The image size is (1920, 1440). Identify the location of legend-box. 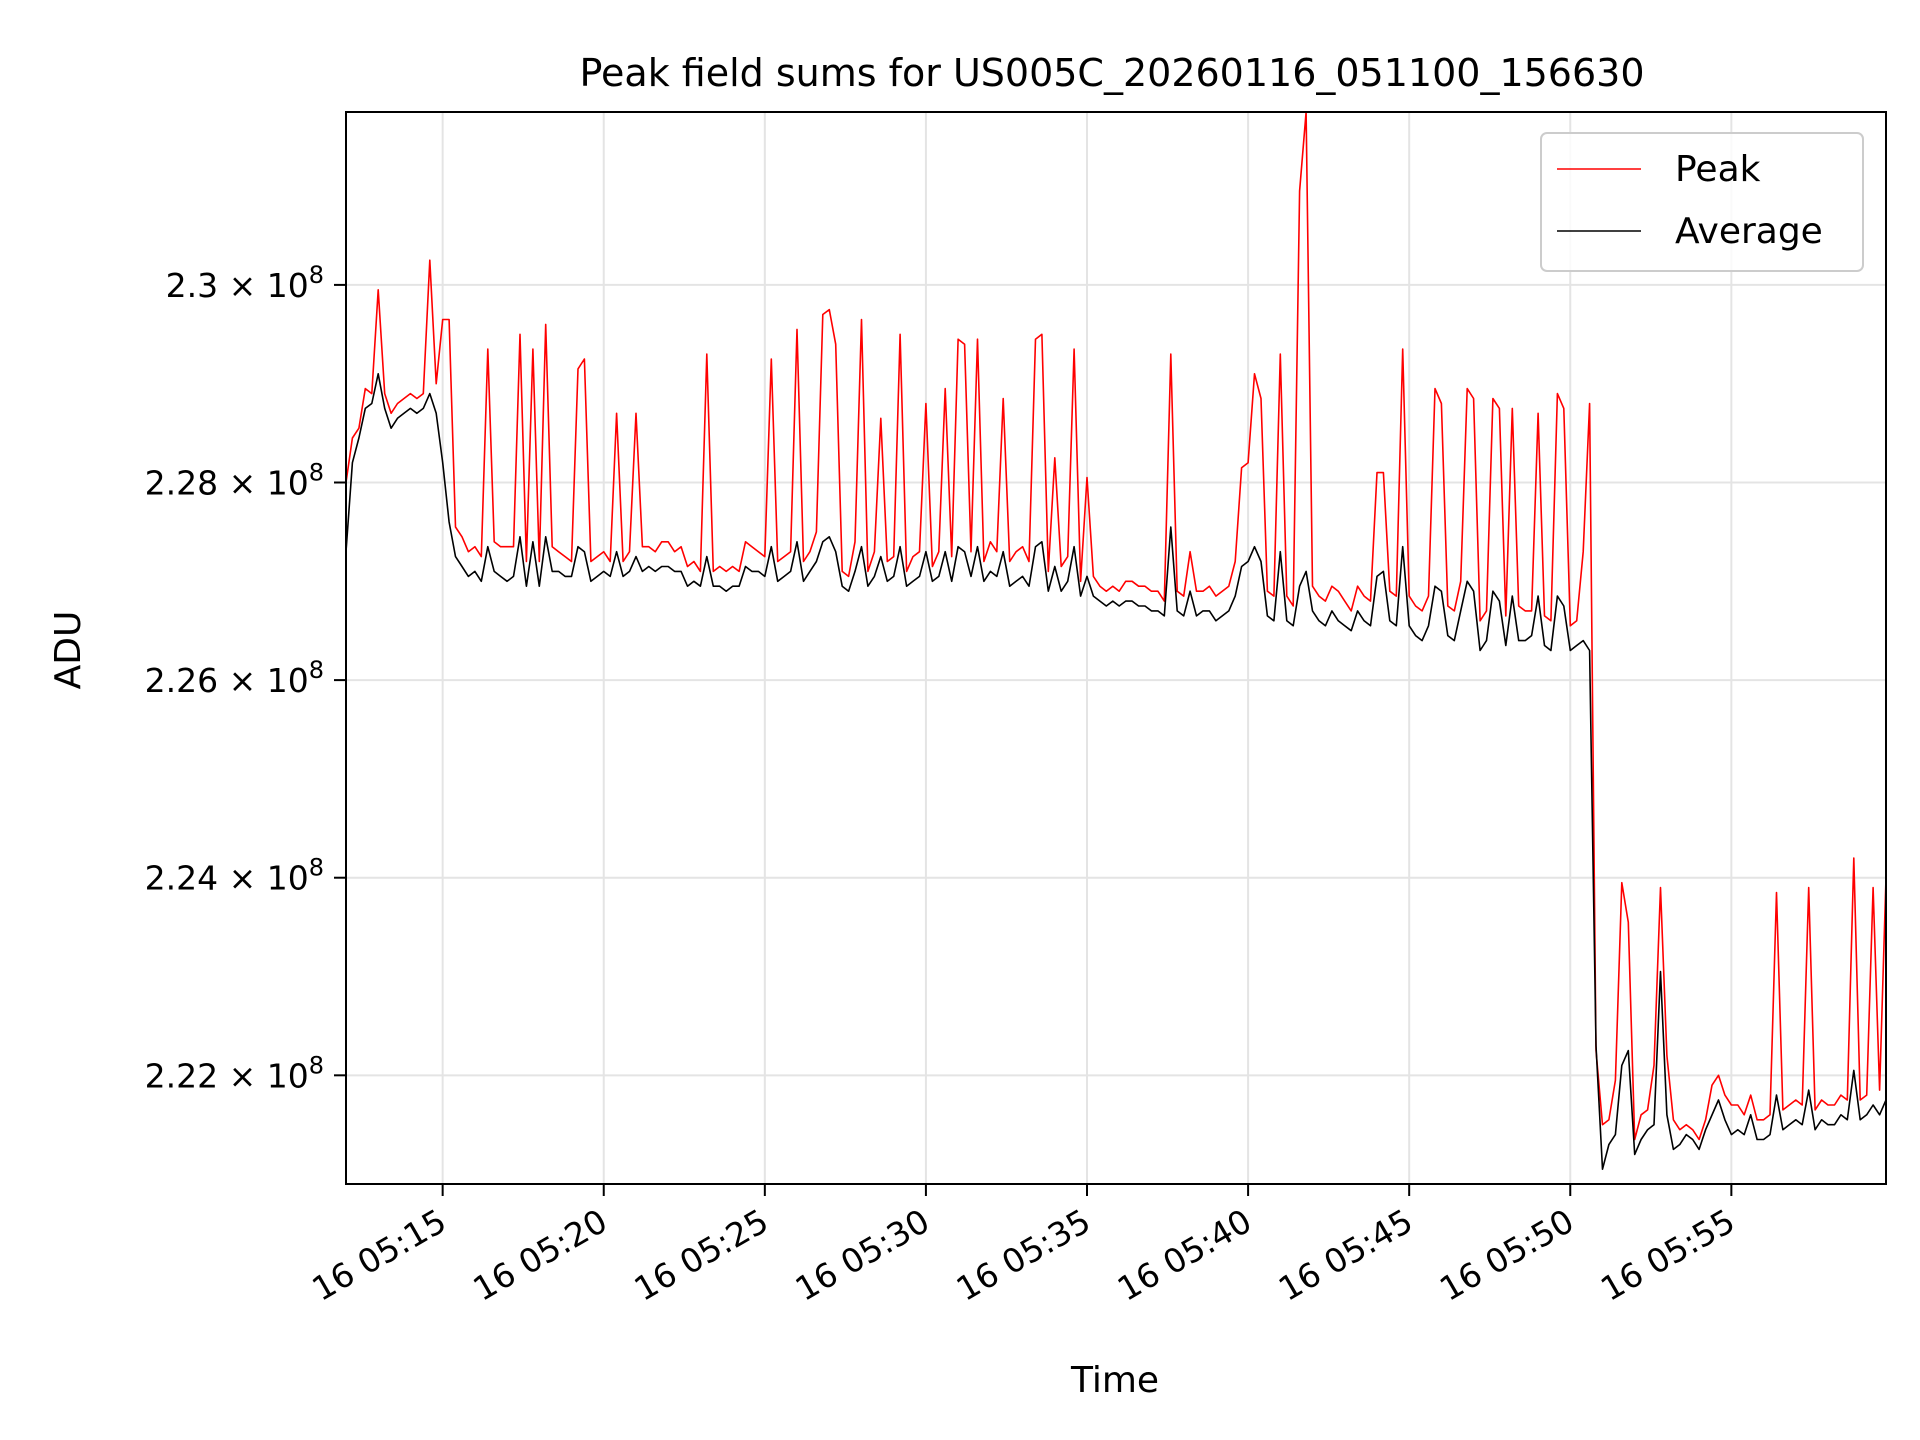
(1702, 202).